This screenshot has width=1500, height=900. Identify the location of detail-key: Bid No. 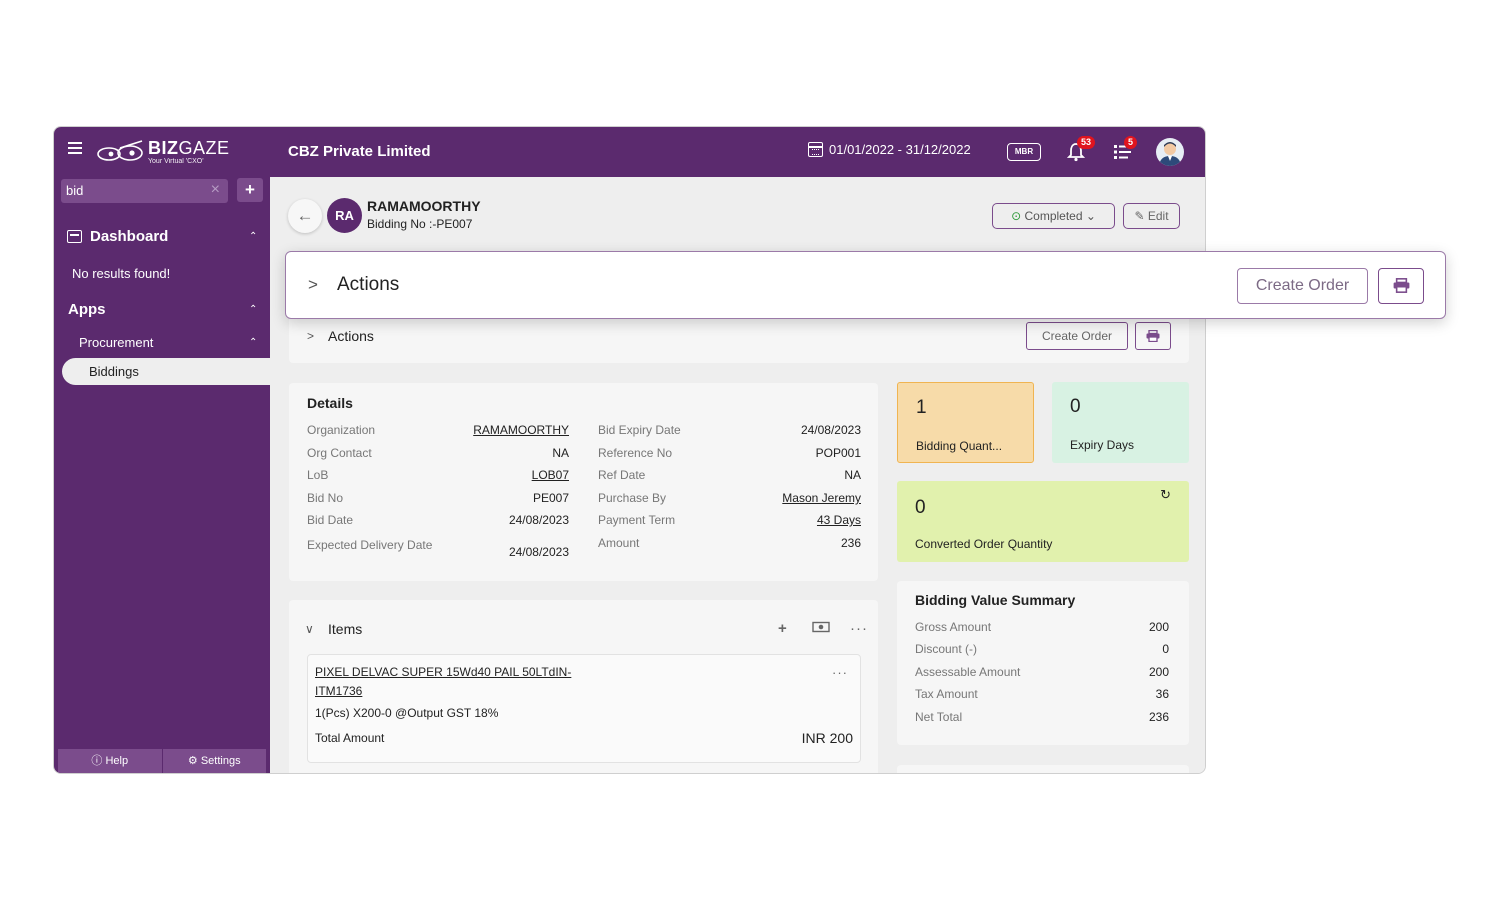
(325, 498).